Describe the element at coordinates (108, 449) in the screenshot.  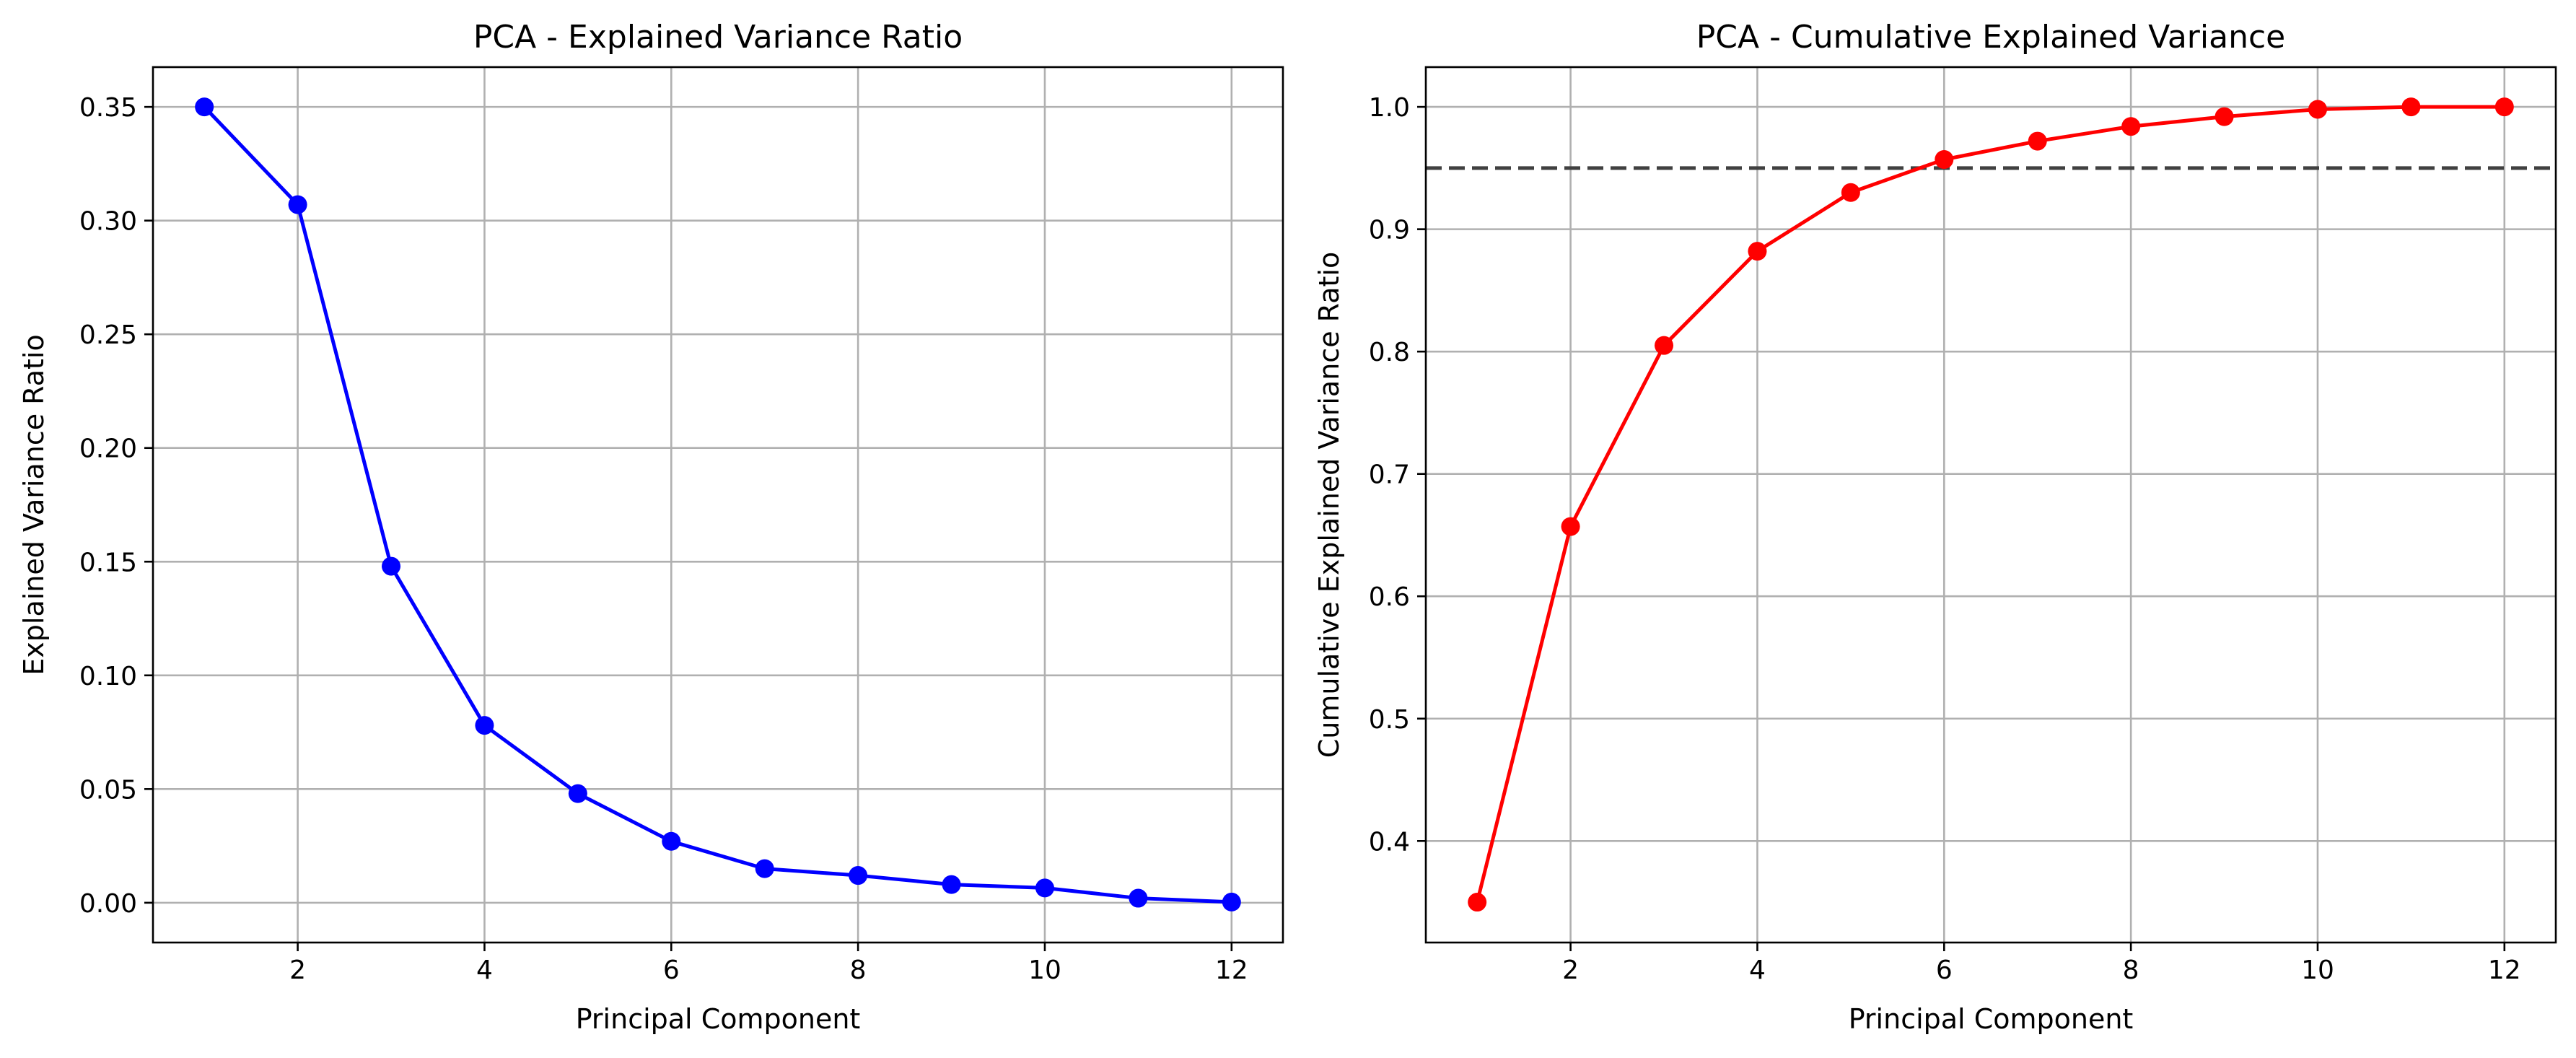
I see `y-tick-label: 0.20` at that location.